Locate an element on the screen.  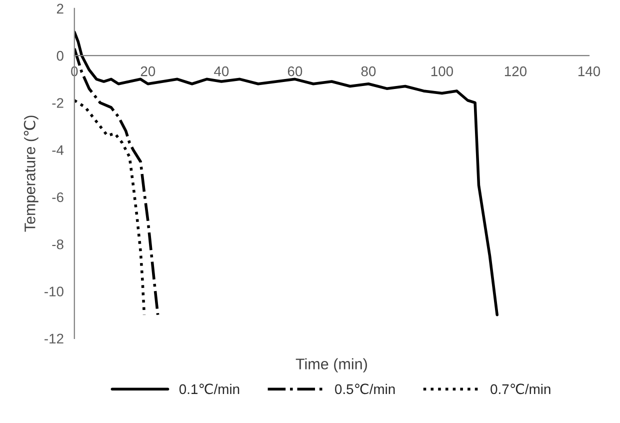
legend-label: 0.1℃/min is located at coordinates (209, 389).